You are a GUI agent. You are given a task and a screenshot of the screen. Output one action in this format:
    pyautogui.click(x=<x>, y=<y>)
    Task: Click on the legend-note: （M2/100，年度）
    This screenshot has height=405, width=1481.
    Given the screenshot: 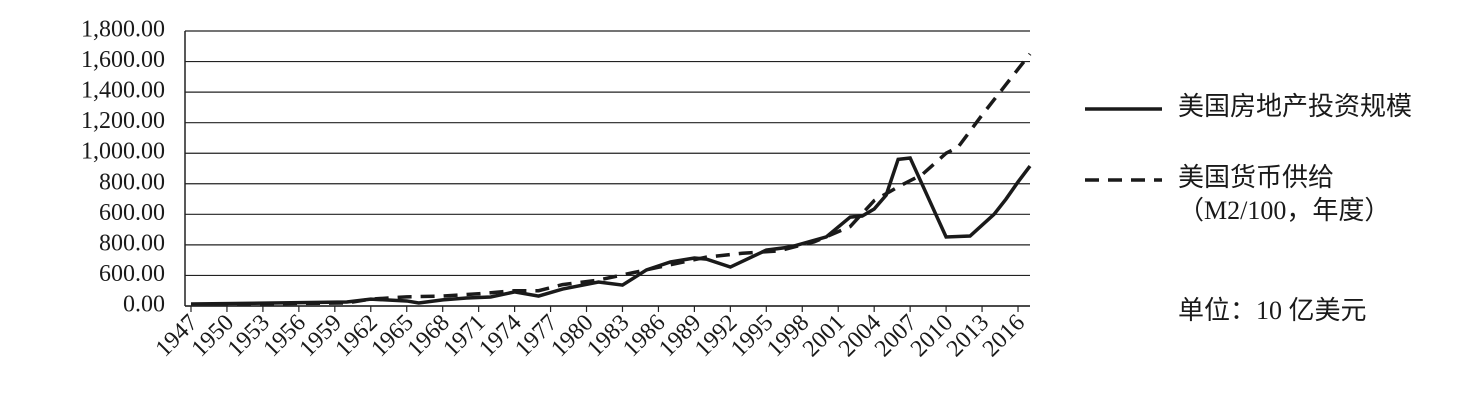 What is the action you would take?
    pyautogui.click(x=1284, y=210)
    